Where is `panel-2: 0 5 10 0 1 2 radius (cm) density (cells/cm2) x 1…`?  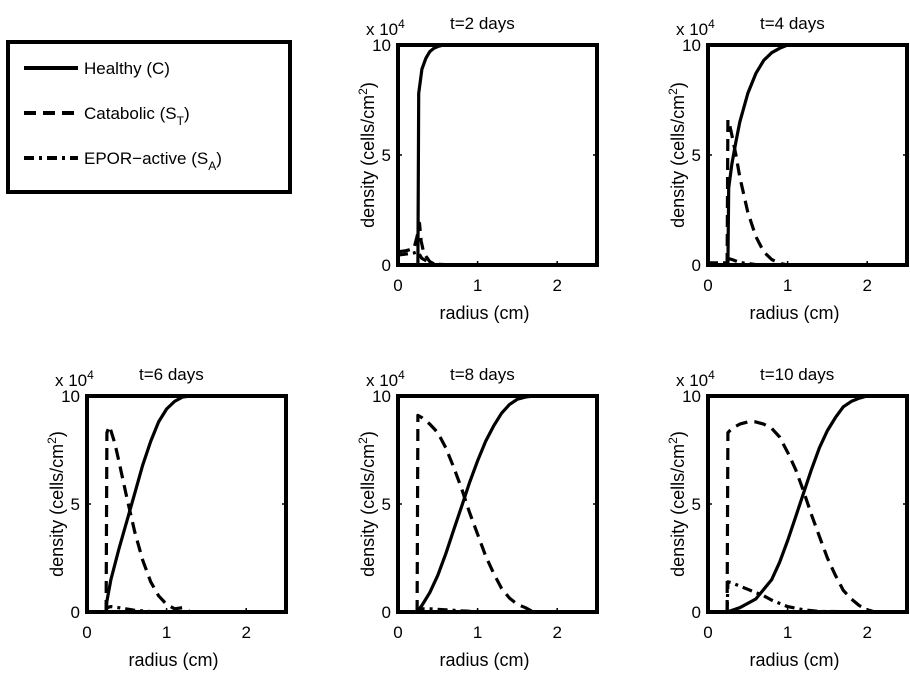
panel-2: 0 5 10 0 1 2 radius (cm) density (cells/cm2) x 1… is located at coordinates (787, 168).